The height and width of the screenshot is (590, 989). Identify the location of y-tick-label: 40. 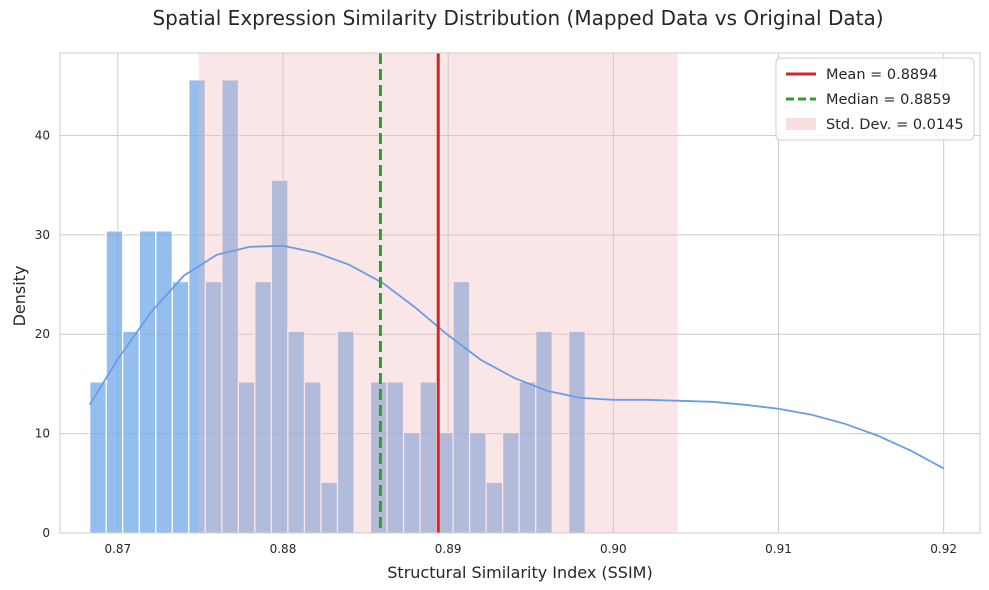
(42, 135).